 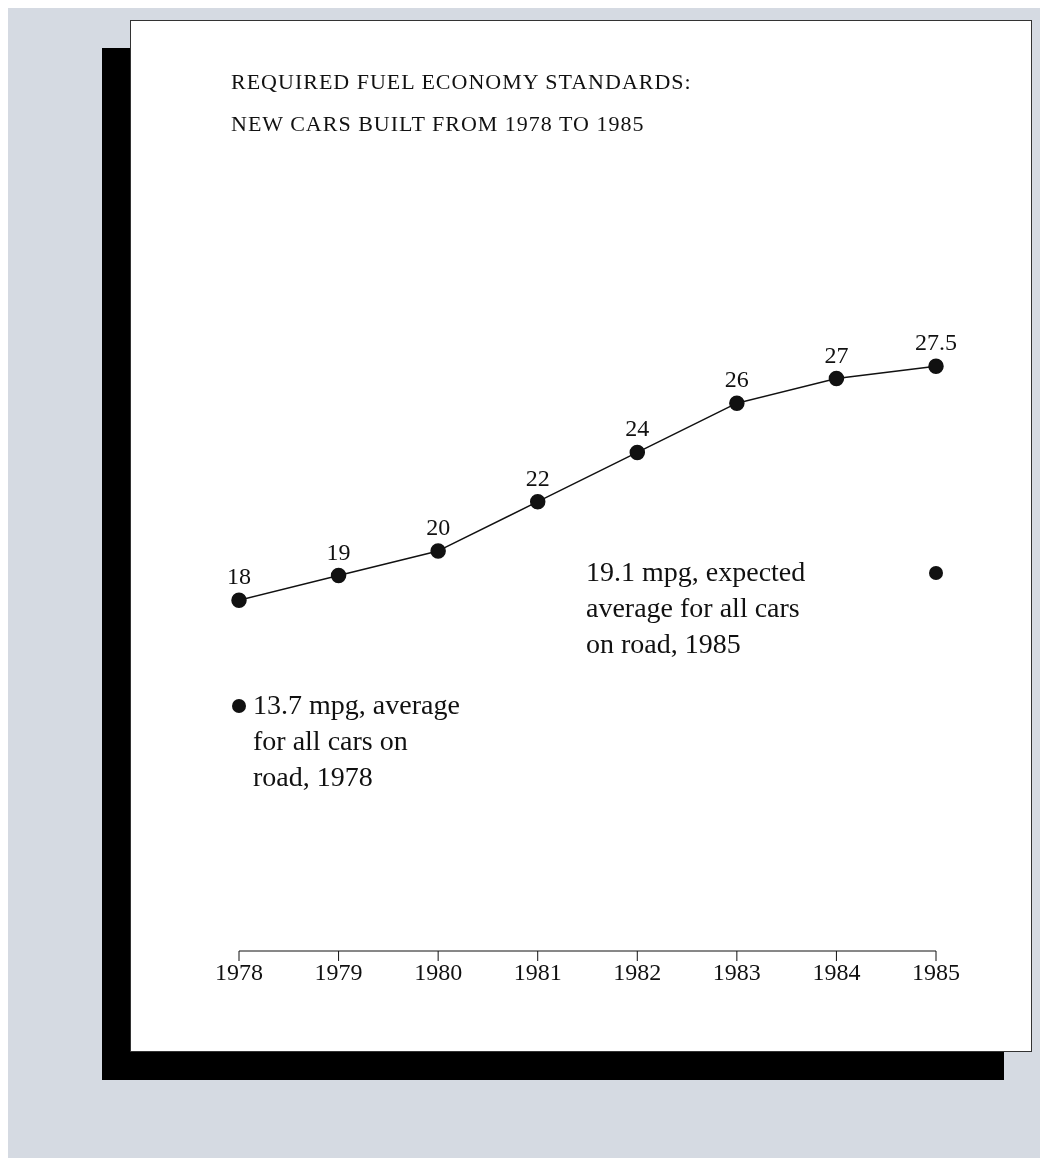 I want to click on data-label: 18, so click(x=239, y=576).